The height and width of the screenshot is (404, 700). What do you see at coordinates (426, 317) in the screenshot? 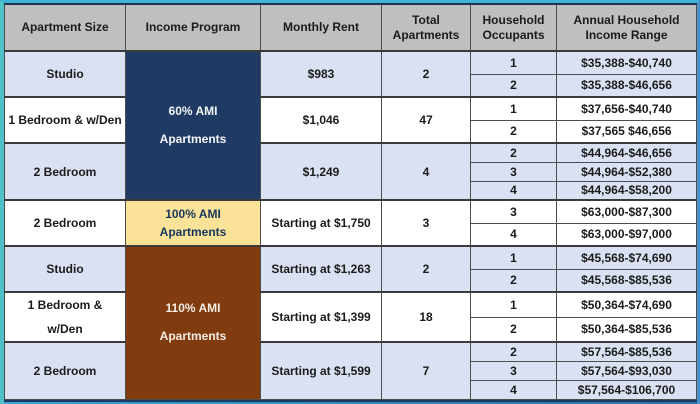
I see `total-apartments-cell: 18` at bounding box center [426, 317].